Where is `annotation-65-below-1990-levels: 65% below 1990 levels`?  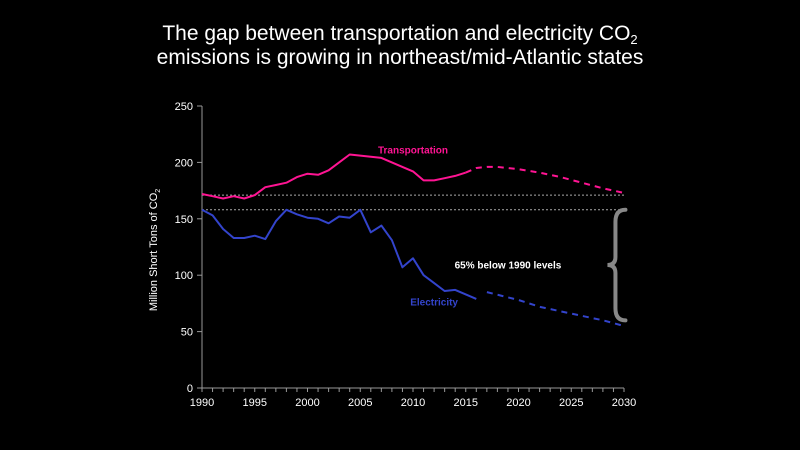 annotation-65-below-1990-levels: 65% below 1990 levels is located at coordinates (508, 265).